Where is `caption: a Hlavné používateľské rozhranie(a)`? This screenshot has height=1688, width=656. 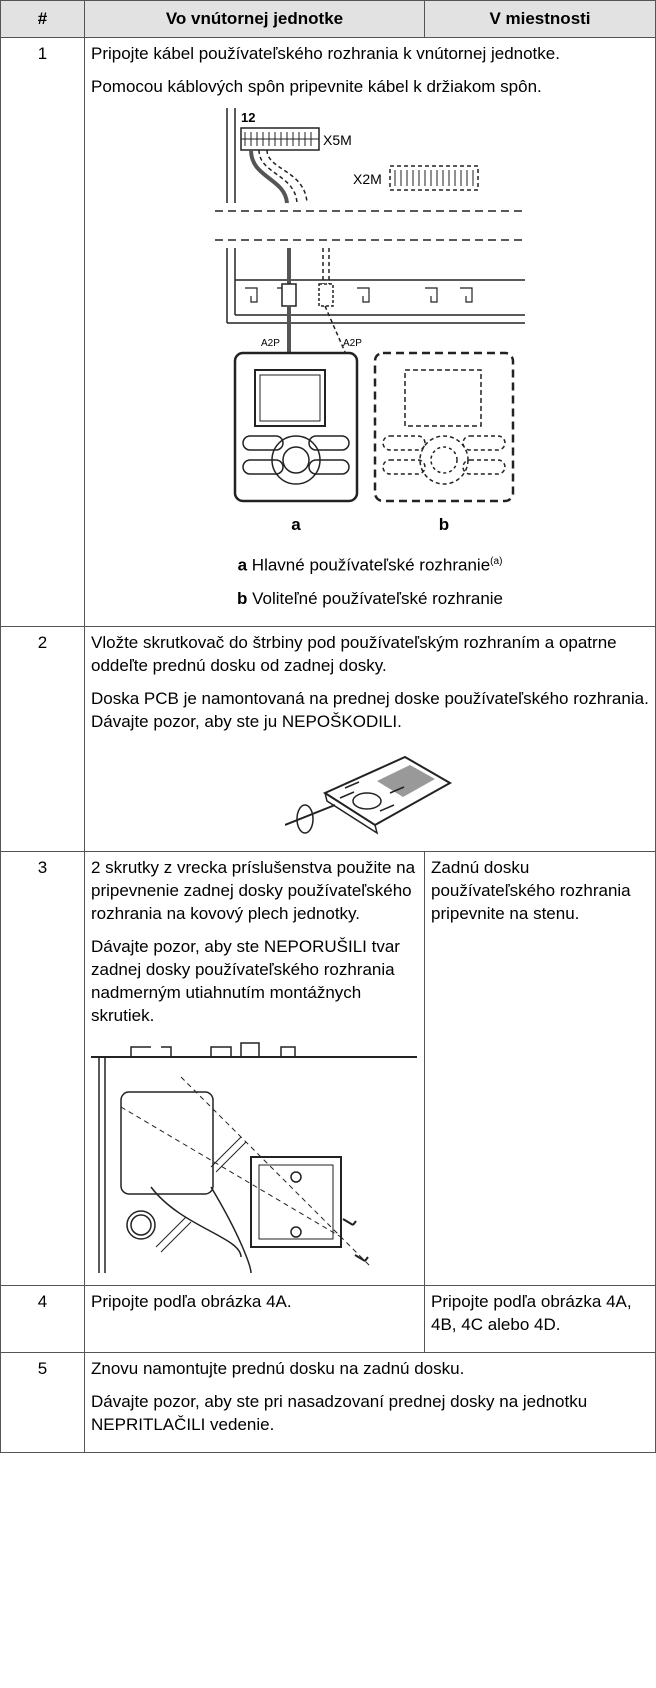
caption: a Hlavné používateľské rozhranie(a) is located at coordinates (370, 563).